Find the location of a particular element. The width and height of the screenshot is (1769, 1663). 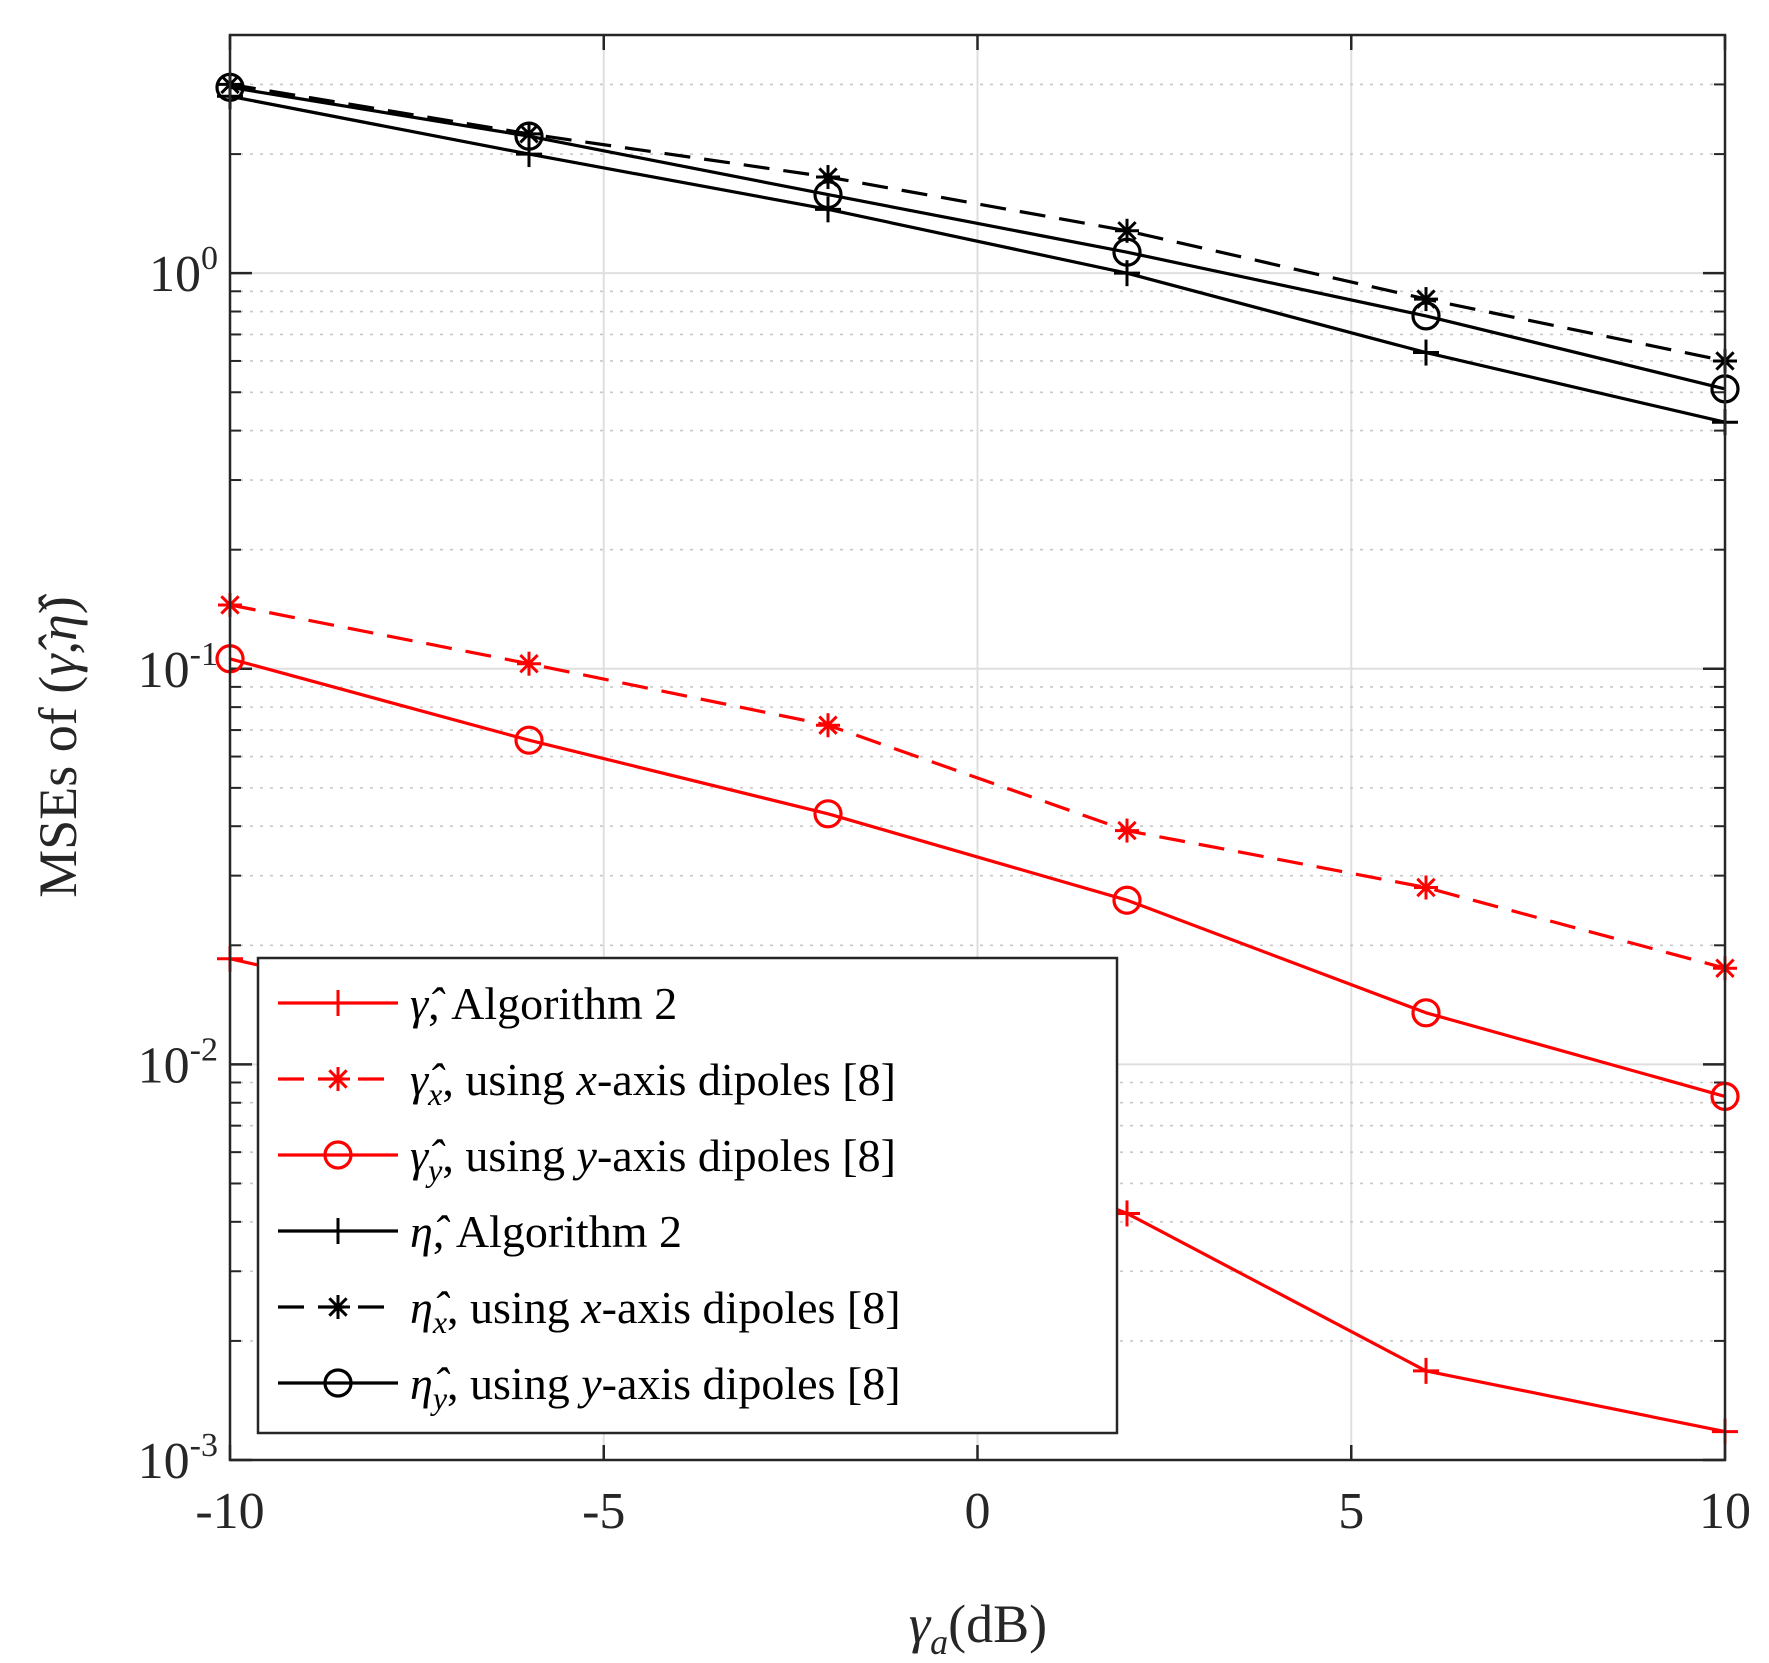

legend-label: γ̂x, using x-axis dipoles [8] is located at coordinates (653, 1083).